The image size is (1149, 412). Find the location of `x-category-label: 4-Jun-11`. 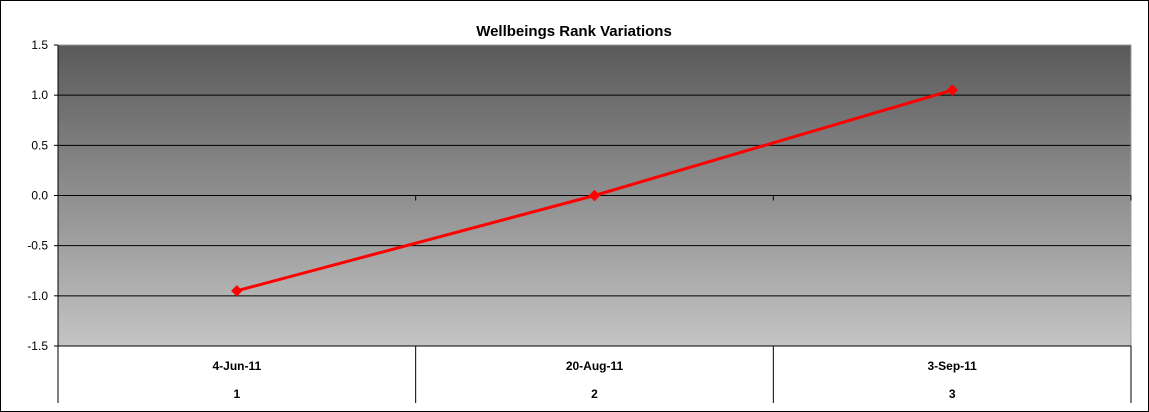

x-category-label: 4-Jun-11 is located at coordinates (236, 366).